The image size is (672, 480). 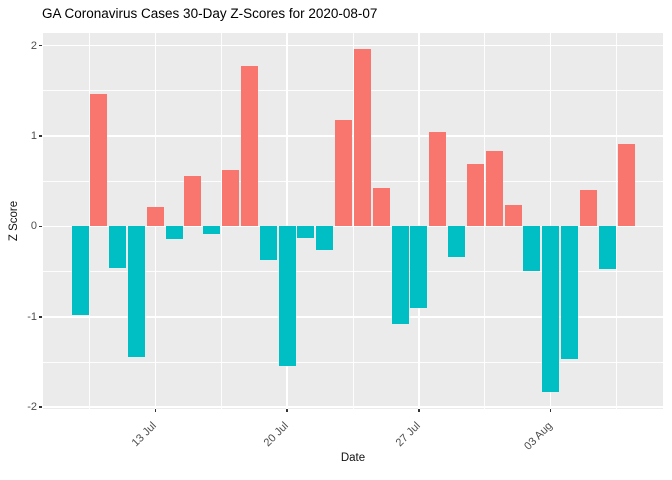 What do you see at coordinates (33, 226) in the screenshot?
I see `y-tick-label: 0` at bounding box center [33, 226].